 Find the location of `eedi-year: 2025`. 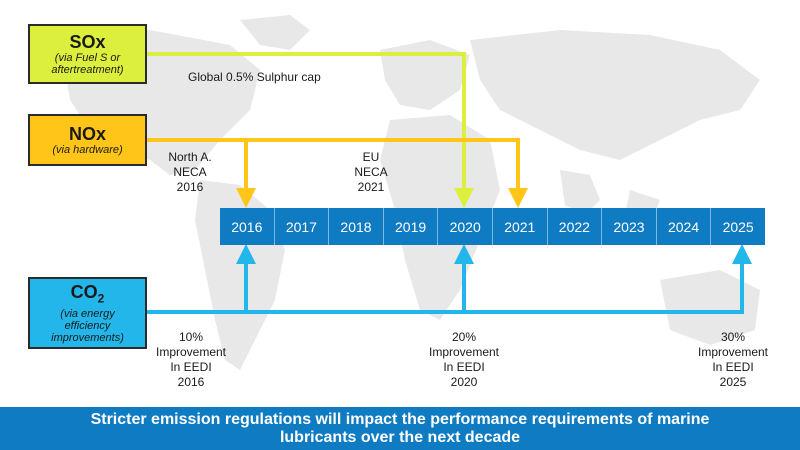

eedi-year: 2025 is located at coordinates (733, 382).